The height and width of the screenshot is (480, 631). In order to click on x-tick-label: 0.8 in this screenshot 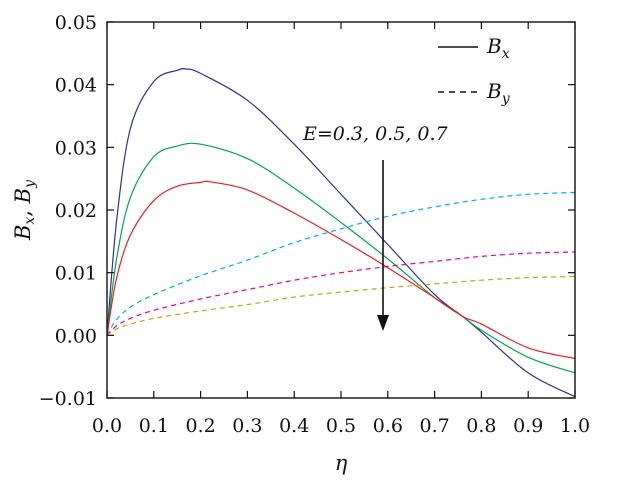, I will do `click(481, 426)`.